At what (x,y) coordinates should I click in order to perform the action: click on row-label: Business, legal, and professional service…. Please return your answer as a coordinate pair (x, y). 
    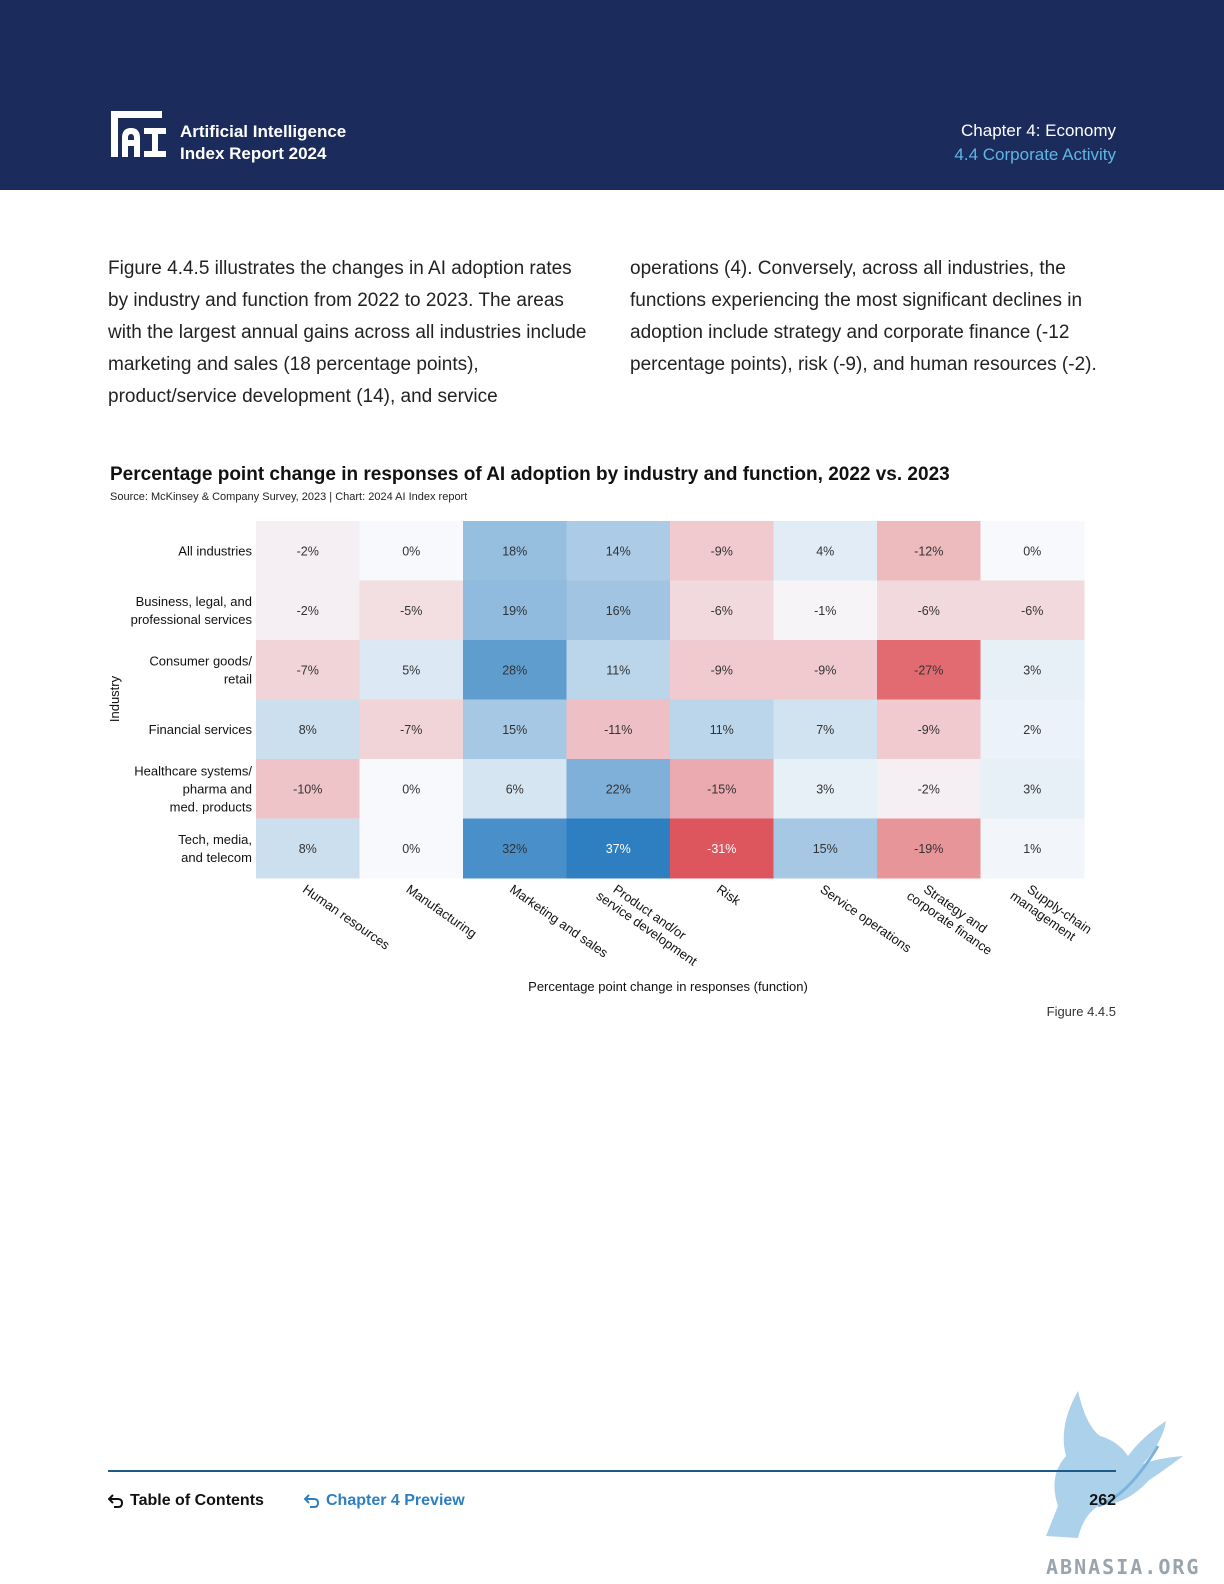
    Looking at the image, I should click on (192, 610).